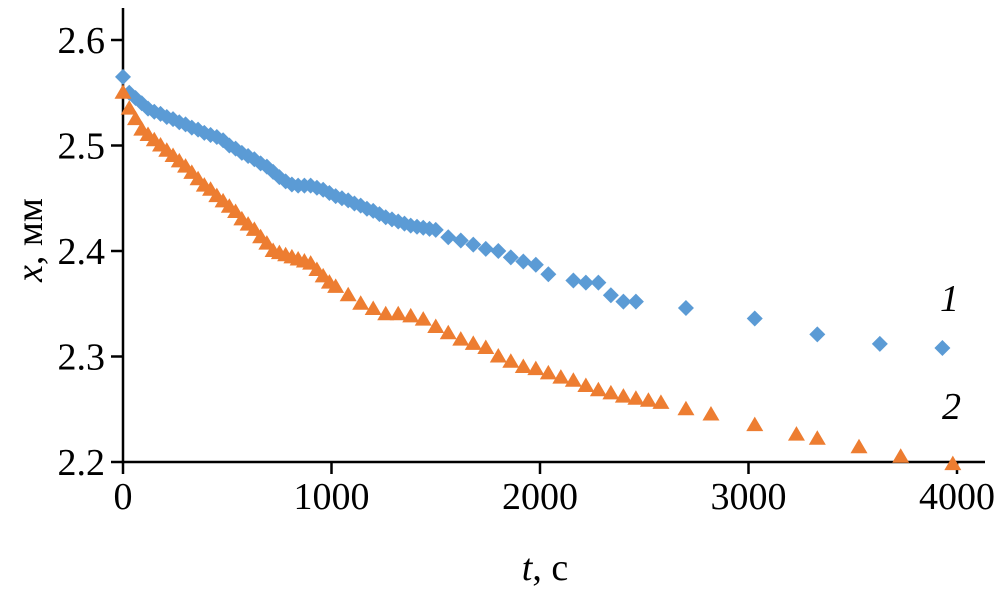 This screenshot has width=1004, height=594. What do you see at coordinates (30, 232) in the screenshot?
I see `y-axis-unit: , мм` at bounding box center [30, 232].